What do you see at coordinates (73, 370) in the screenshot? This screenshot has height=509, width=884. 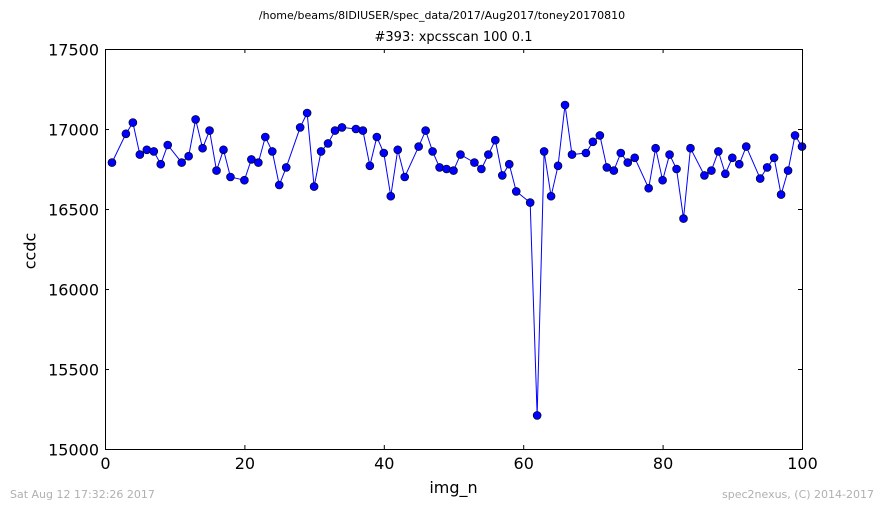 I see `y-tick-label: 15500` at bounding box center [73, 370].